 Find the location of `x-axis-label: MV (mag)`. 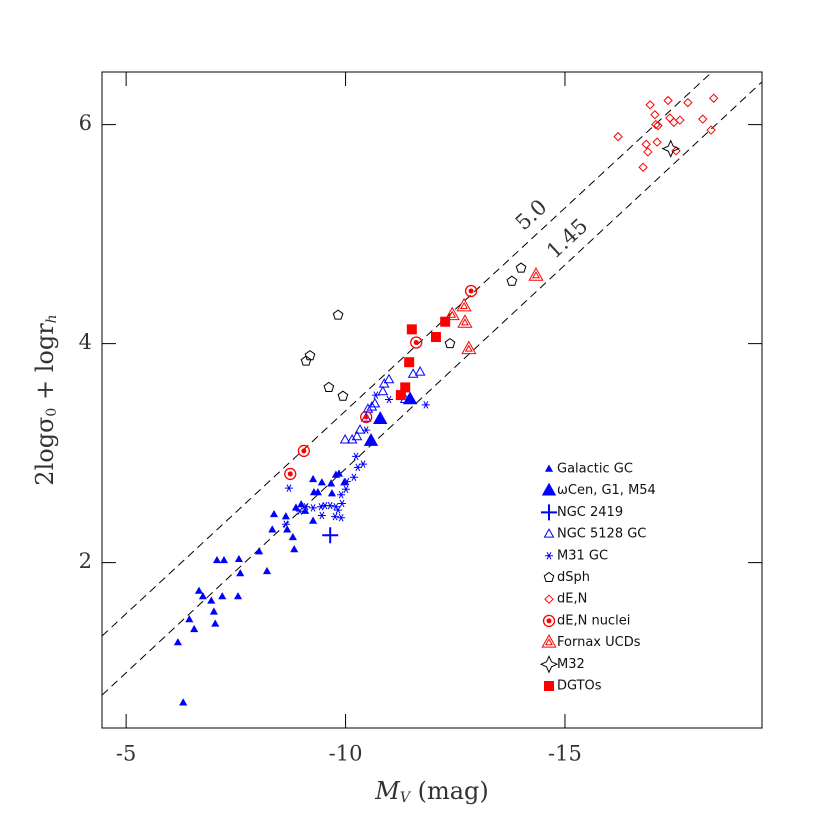

x-axis-label: MV (mag) is located at coordinates (431, 792).